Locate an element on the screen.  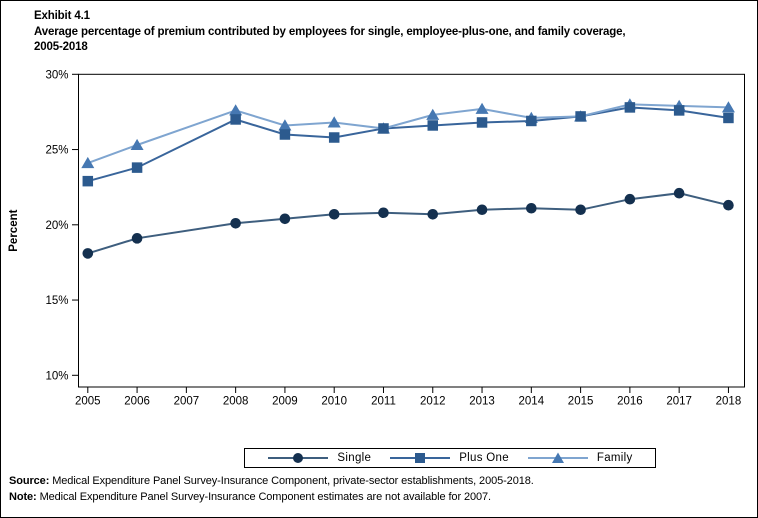
legend-label-single: Single is located at coordinates (354, 458).